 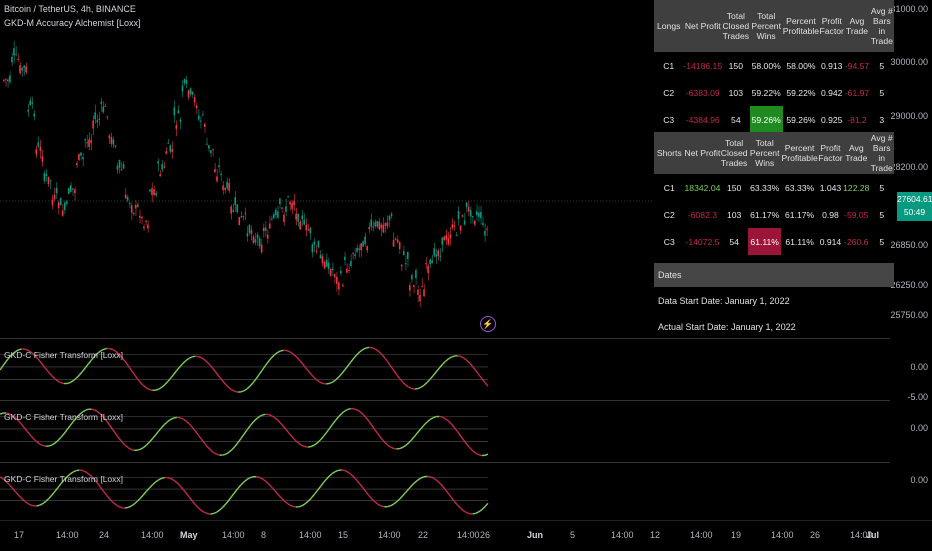 What do you see at coordinates (882, 92) in the screenshot?
I see `stat-cell: 5` at bounding box center [882, 92].